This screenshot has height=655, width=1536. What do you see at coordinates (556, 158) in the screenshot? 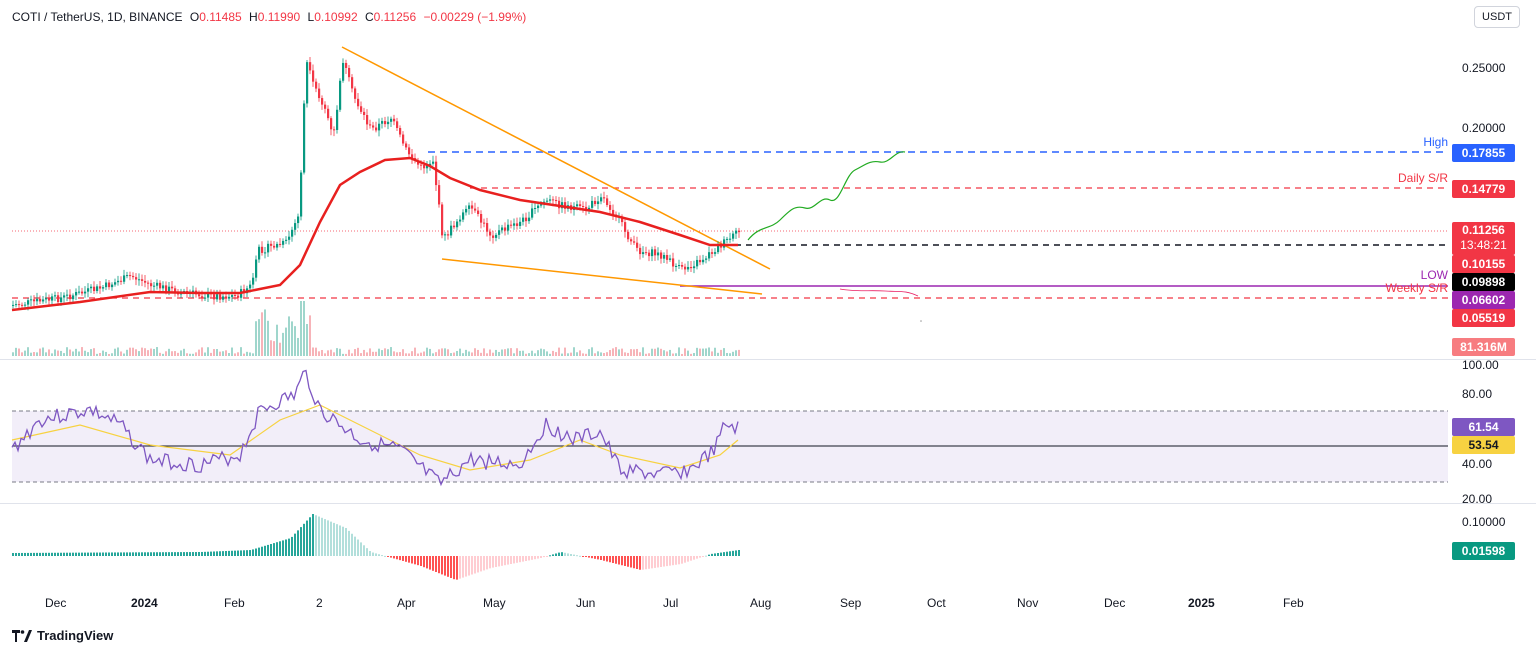
I see `wedge-upper-trendline` at bounding box center [556, 158].